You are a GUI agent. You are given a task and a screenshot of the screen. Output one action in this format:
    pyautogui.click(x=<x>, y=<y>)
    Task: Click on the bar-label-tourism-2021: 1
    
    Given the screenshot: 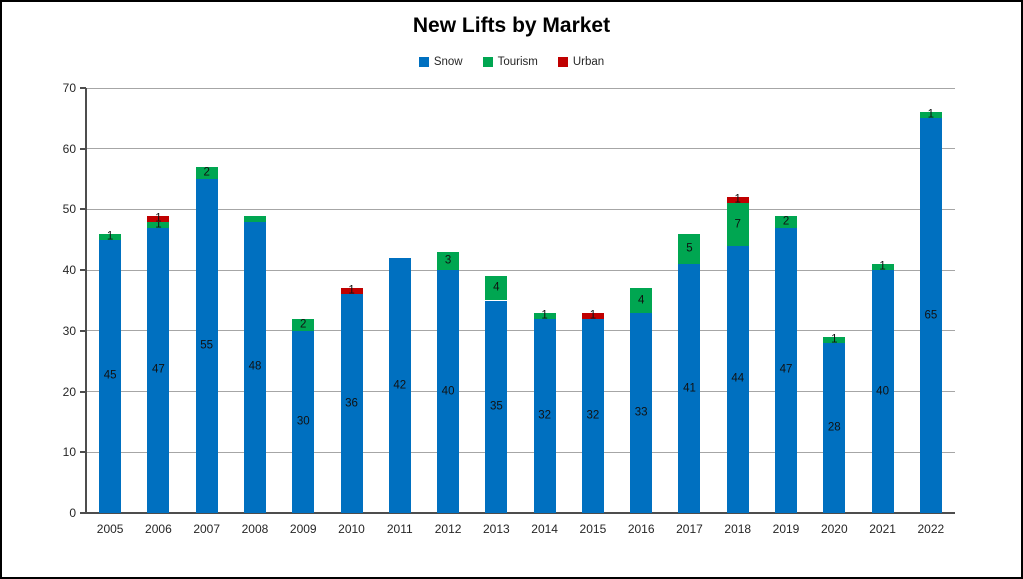 What is the action you would take?
    pyautogui.click(x=882, y=266)
    